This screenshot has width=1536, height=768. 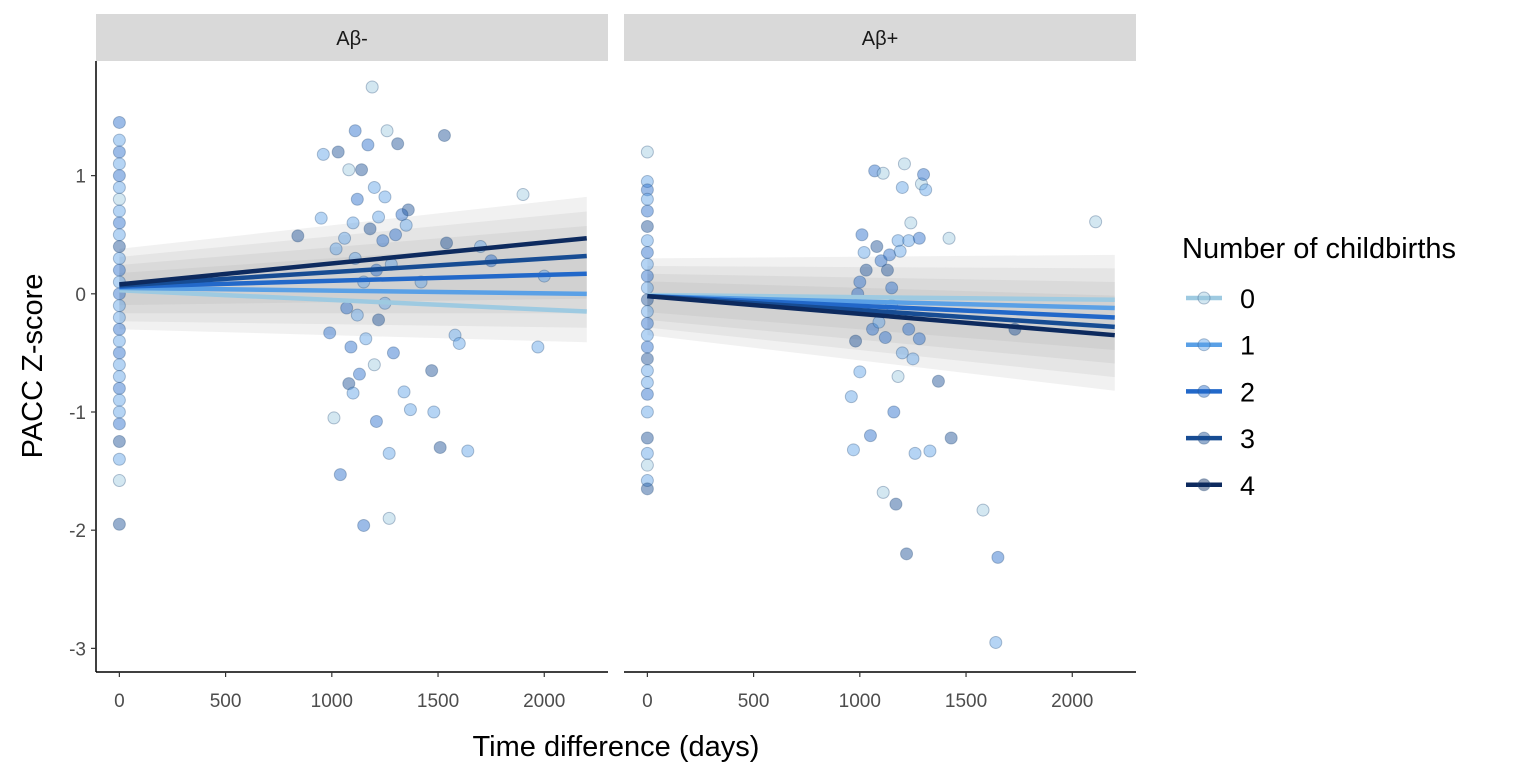 What do you see at coordinates (1220, 392) in the screenshot?
I see `legend-entries: 0 1 2 3 4` at bounding box center [1220, 392].